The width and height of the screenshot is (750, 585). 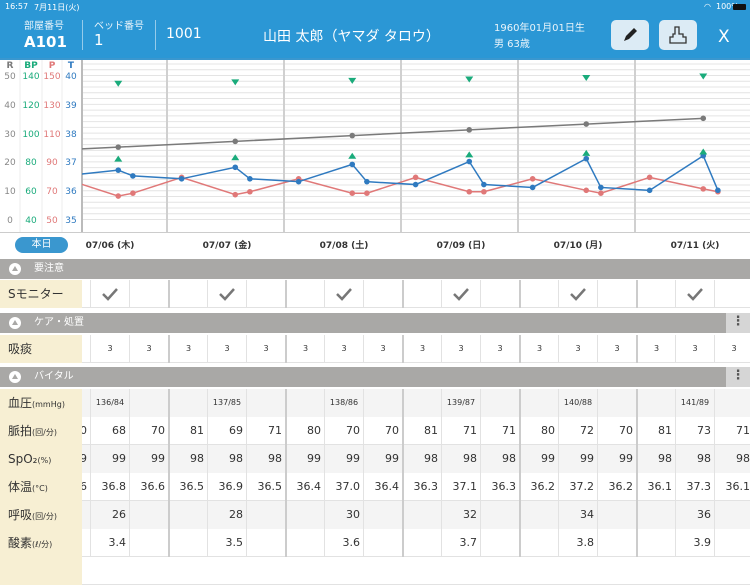 What do you see at coordinates (738, 377) in the screenshot?
I see `more-menu-icon: ⋮` at bounding box center [738, 377].